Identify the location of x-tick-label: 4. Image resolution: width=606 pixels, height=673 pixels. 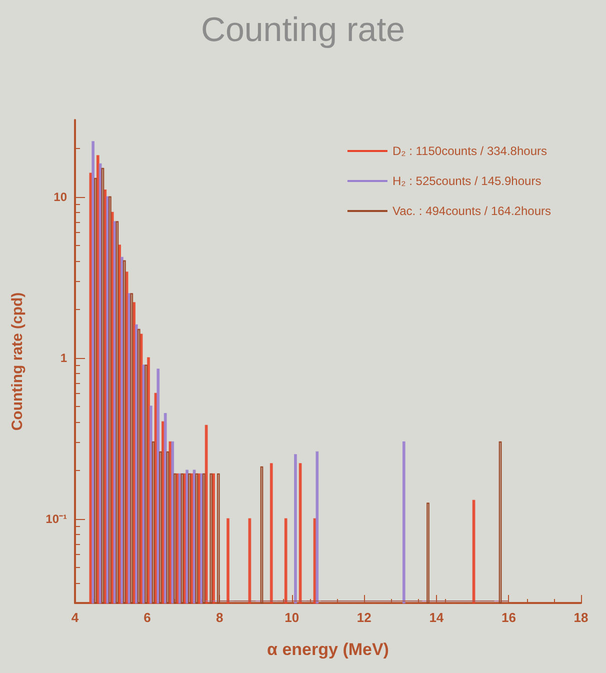
(75, 617).